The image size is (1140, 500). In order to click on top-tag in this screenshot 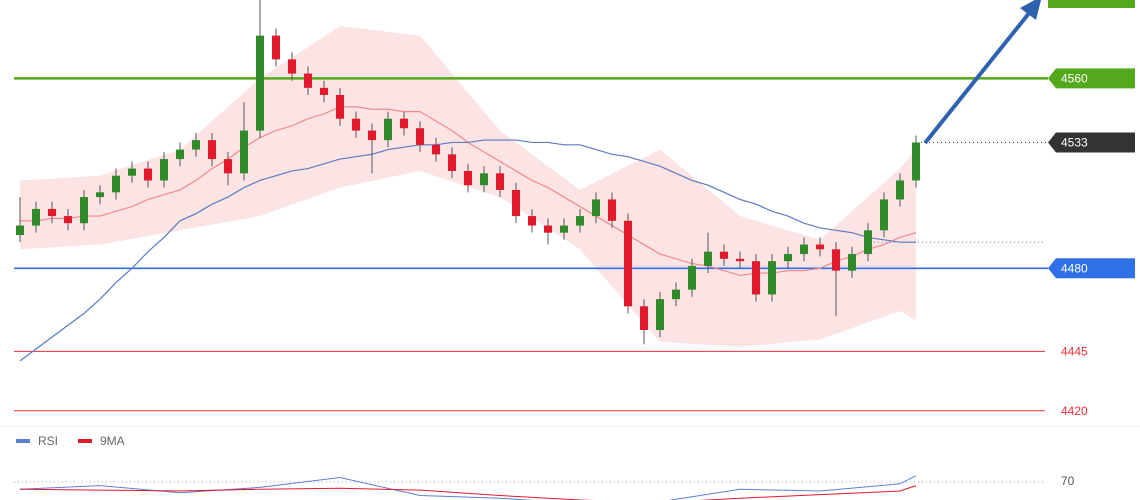, I will do `click(1091, 4)`.